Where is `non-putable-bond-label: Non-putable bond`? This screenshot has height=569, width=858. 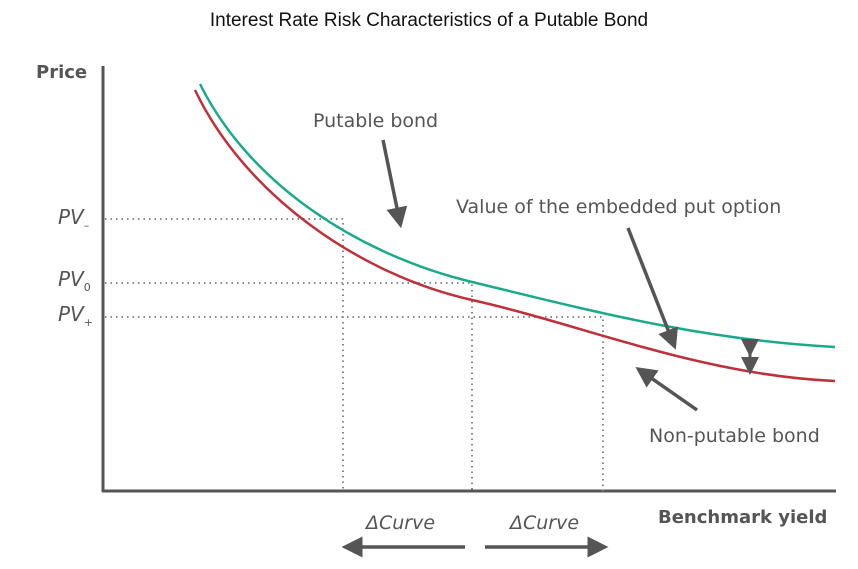 non-putable-bond-label: Non-putable bond is located at coordinates (734, 436).